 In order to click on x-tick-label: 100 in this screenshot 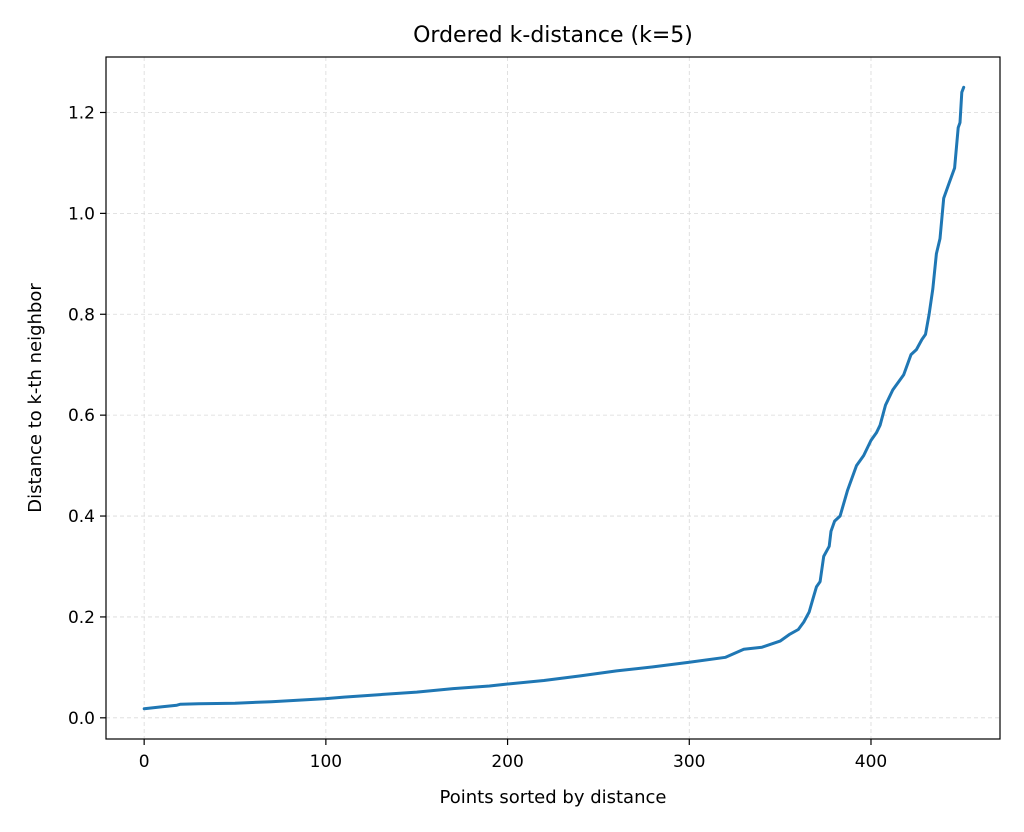, I will do `click(326, 762)`.